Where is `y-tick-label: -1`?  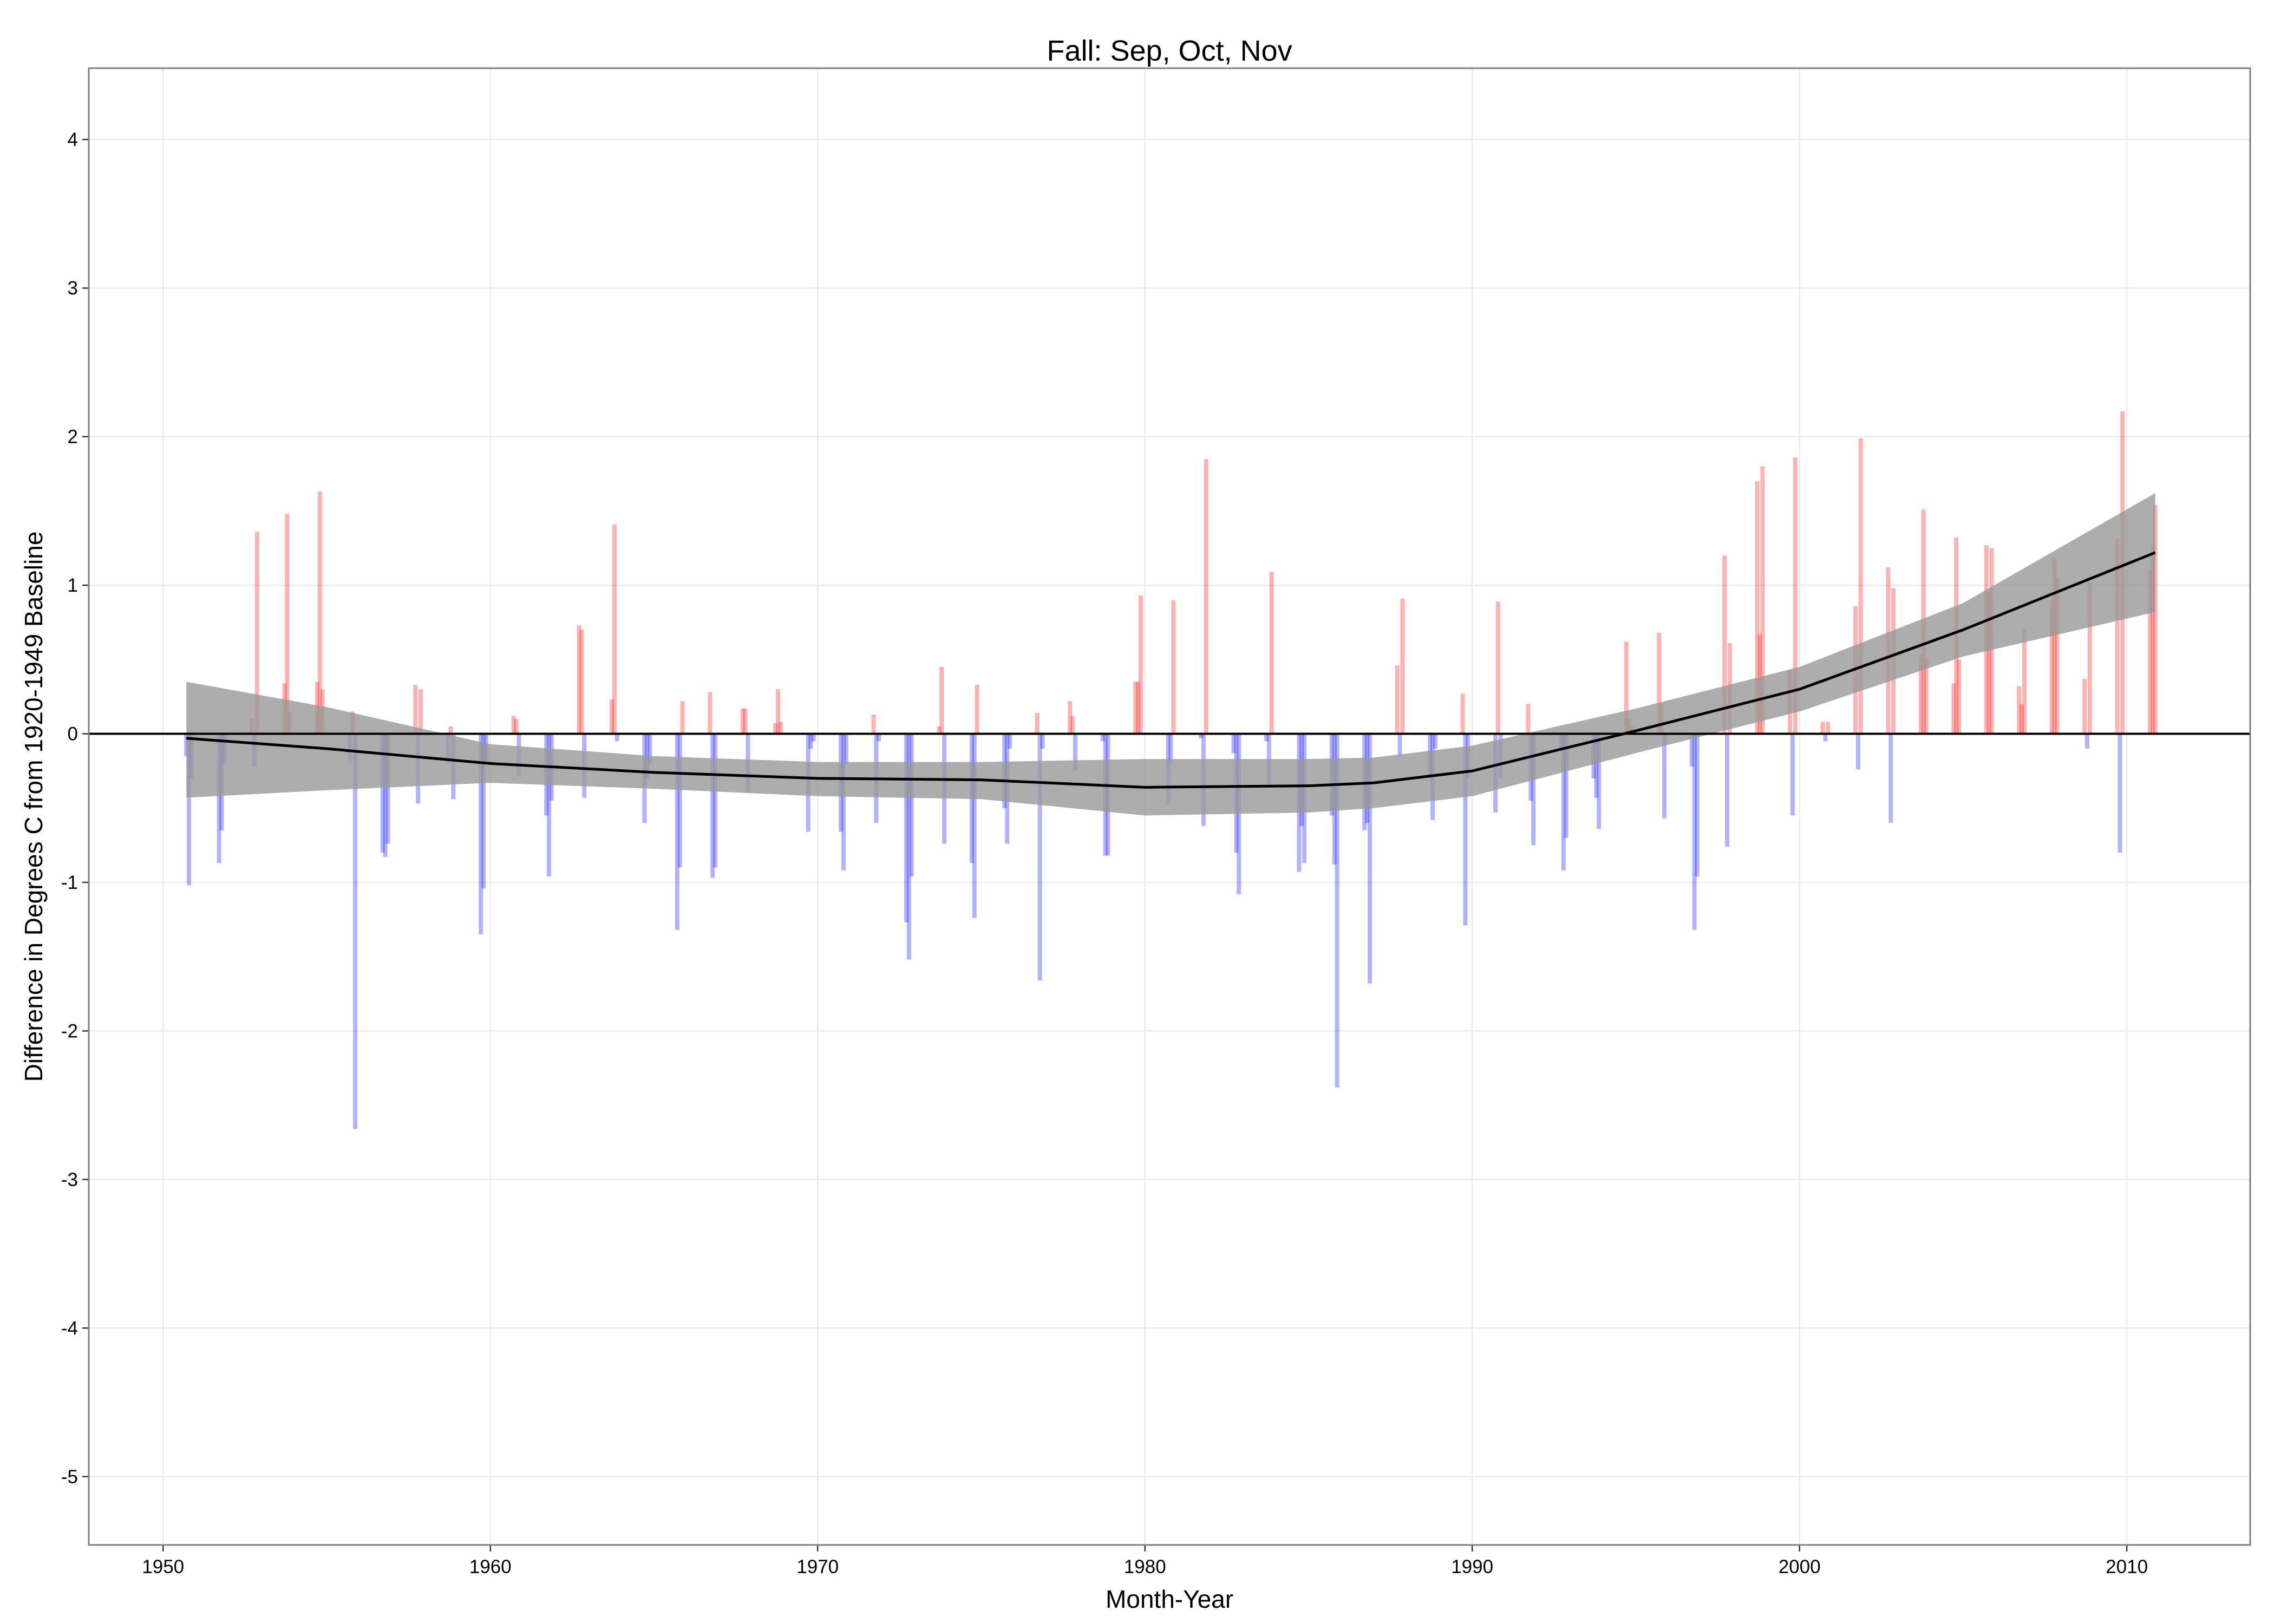
y-tick-label: -1 is located at coordinates (69, 882).